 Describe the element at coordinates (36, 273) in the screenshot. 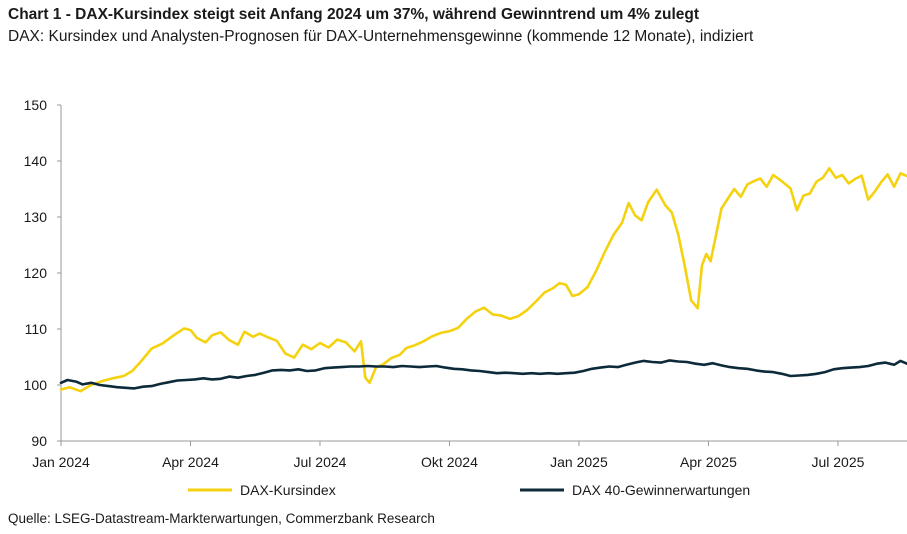

I see `y-tick-label: 120` at that location.